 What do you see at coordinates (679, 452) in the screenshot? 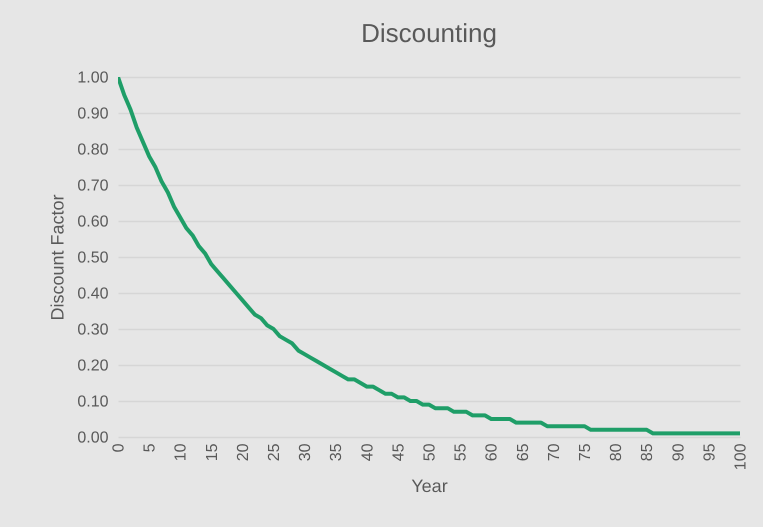
I see `x-tick-label: 90` at bounding box center [679, 452].